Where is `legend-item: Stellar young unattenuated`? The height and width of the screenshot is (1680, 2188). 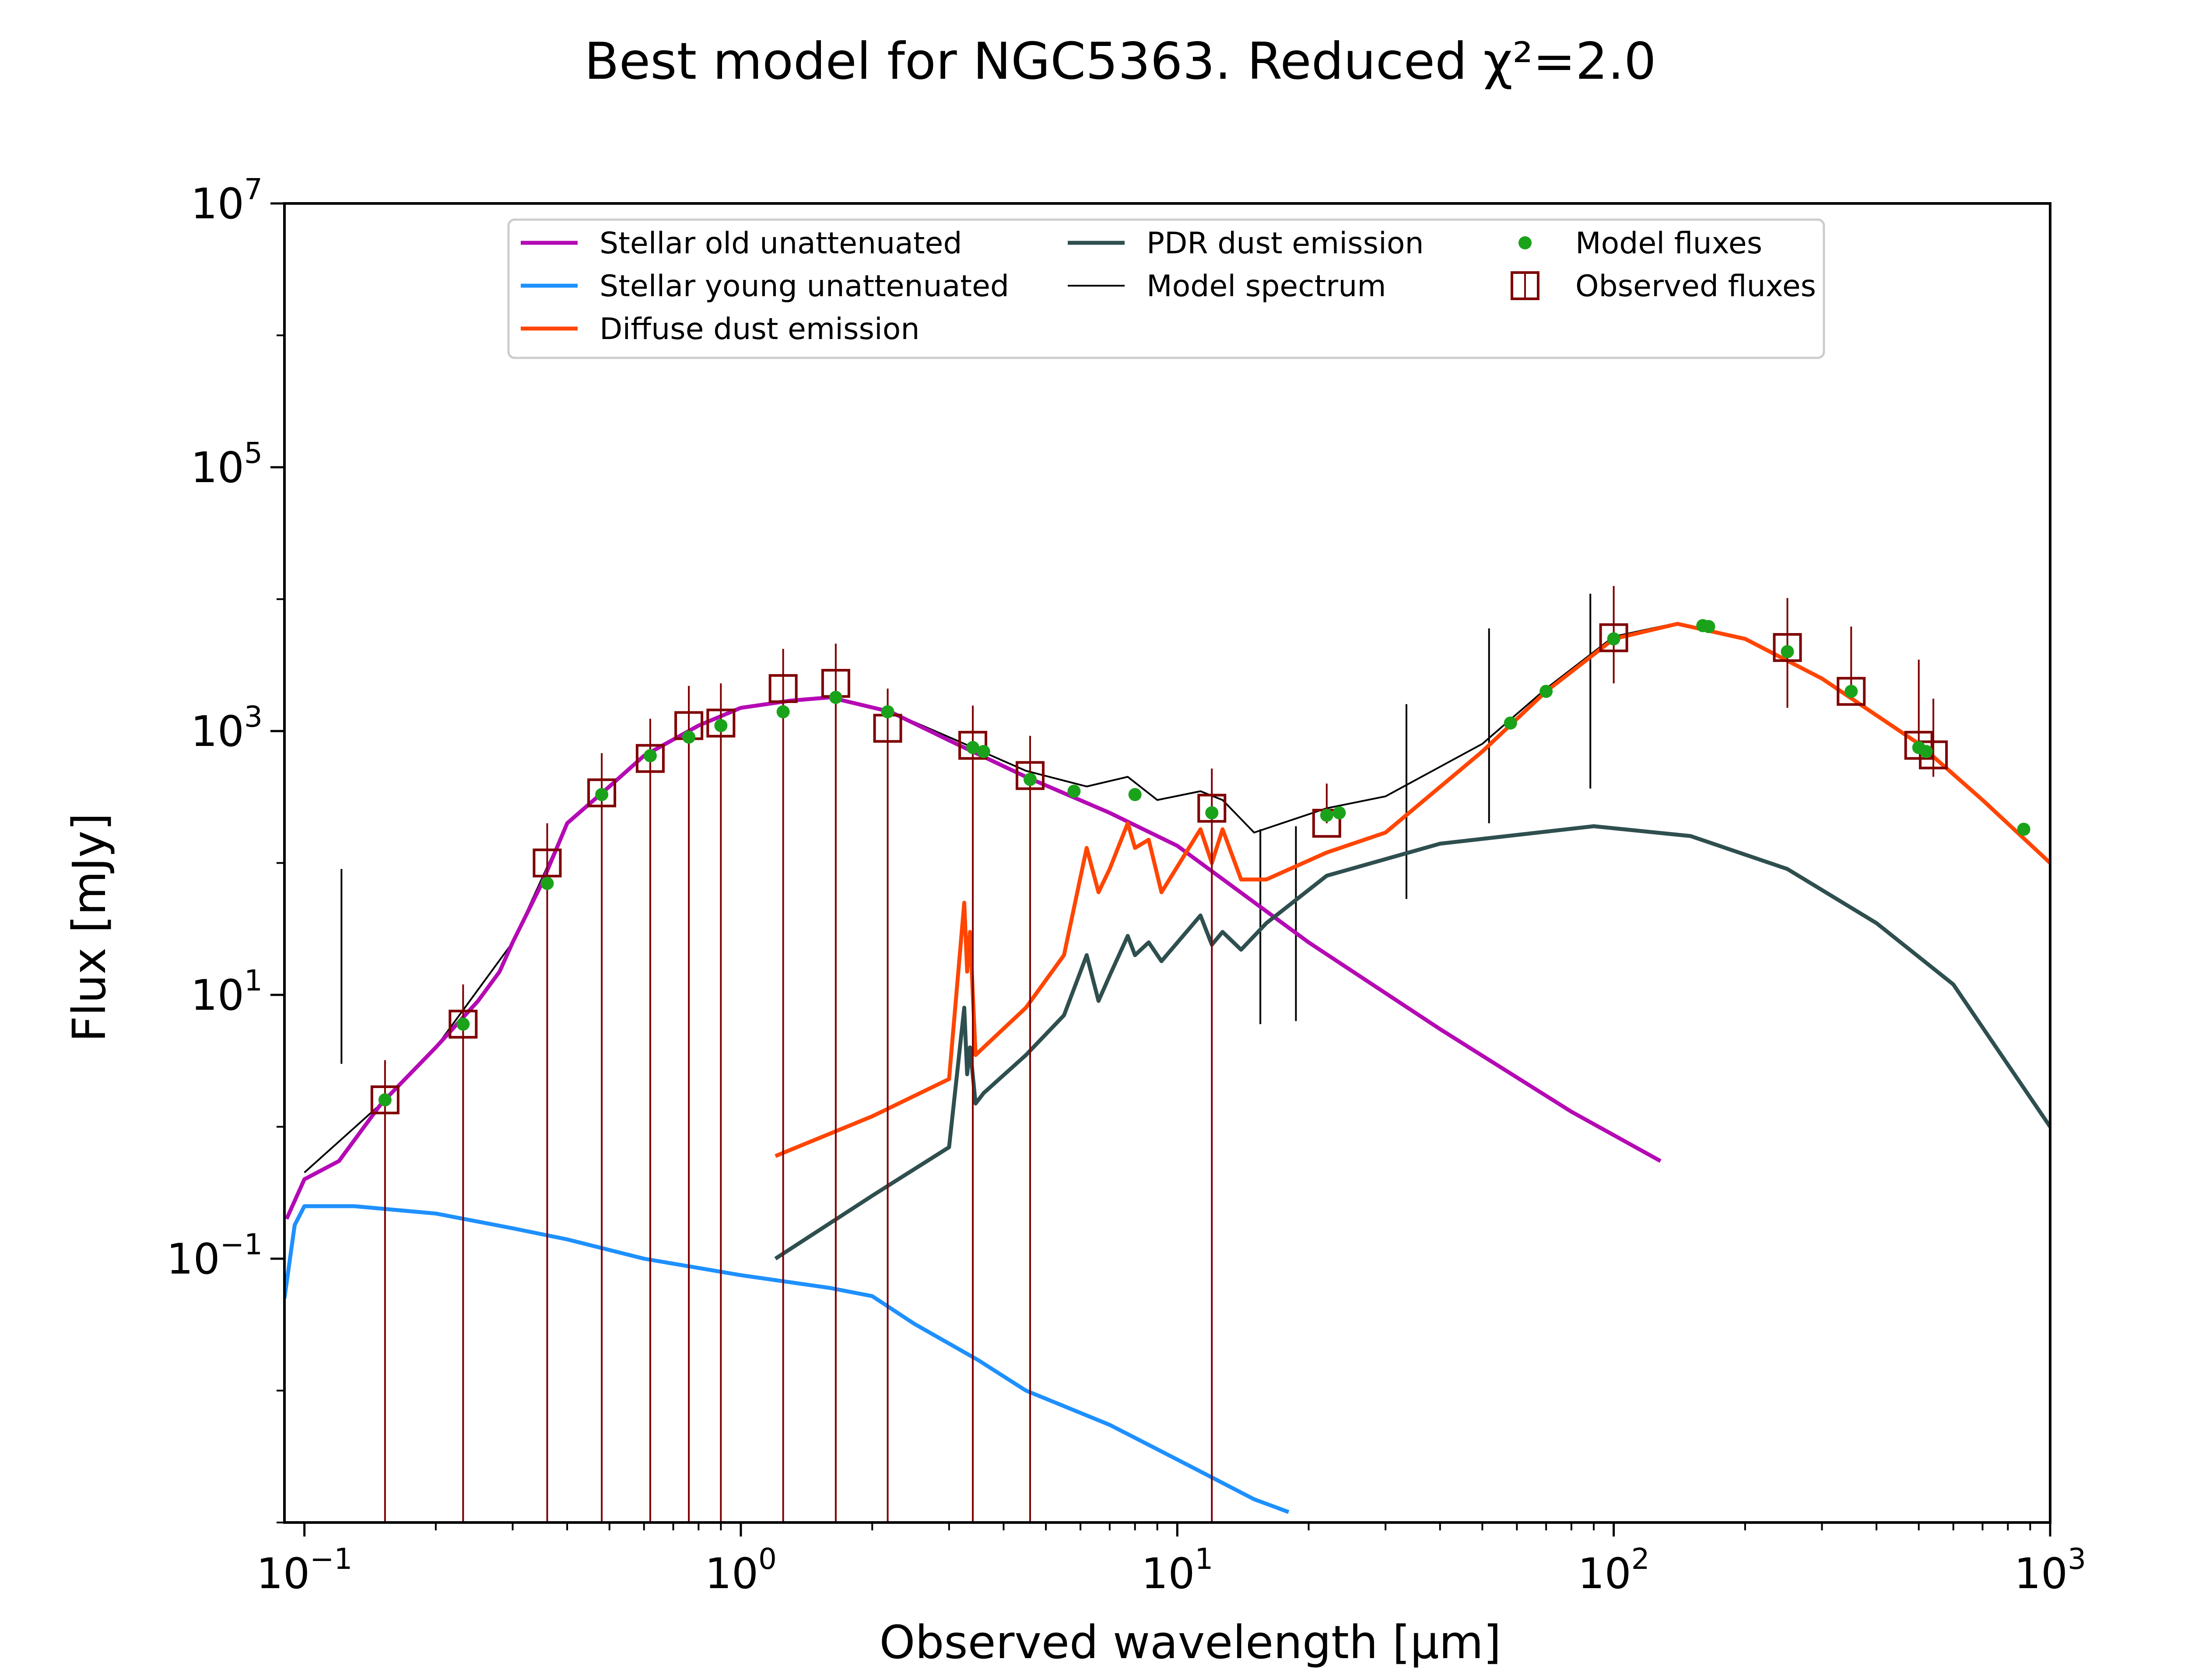
legend-item: Stellar young unattenuated is located at coordinates (765, 286).